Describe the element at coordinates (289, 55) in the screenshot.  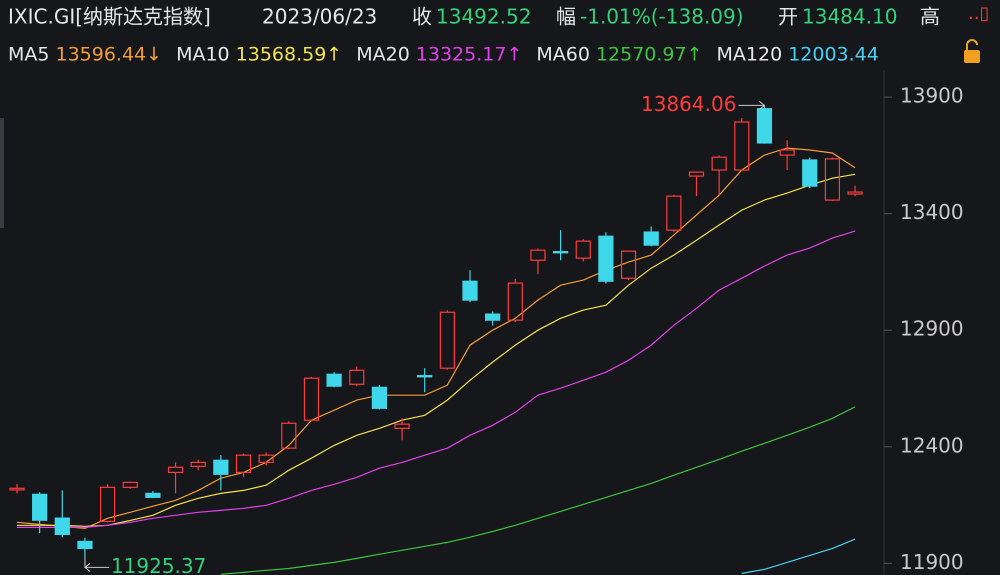
I see `legend-value: 13568.59↑` at that location.